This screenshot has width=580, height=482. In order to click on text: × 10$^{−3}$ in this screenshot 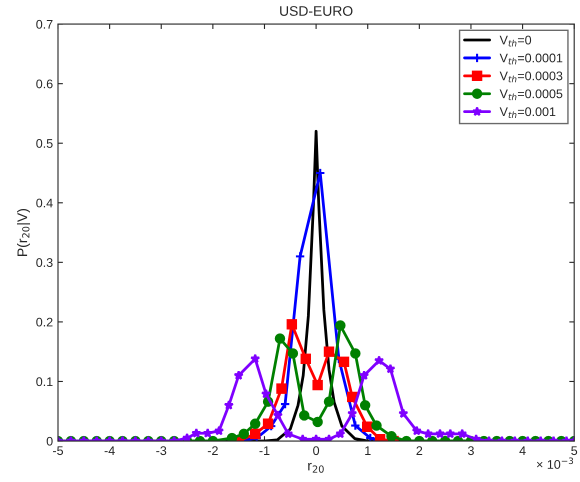, I will do `click(555, 463)`.